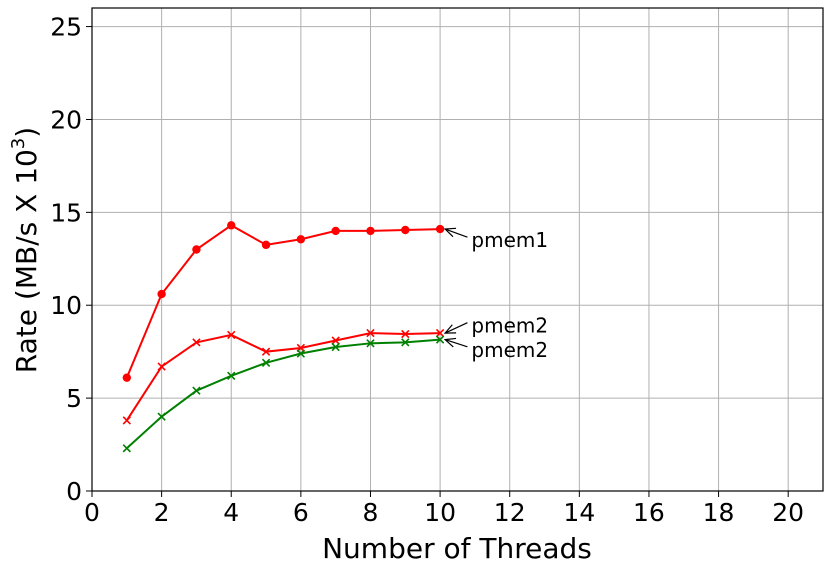 This screenshot has width=831, height=573. I want to click on x-tick-label: 14, so click(579, 512).